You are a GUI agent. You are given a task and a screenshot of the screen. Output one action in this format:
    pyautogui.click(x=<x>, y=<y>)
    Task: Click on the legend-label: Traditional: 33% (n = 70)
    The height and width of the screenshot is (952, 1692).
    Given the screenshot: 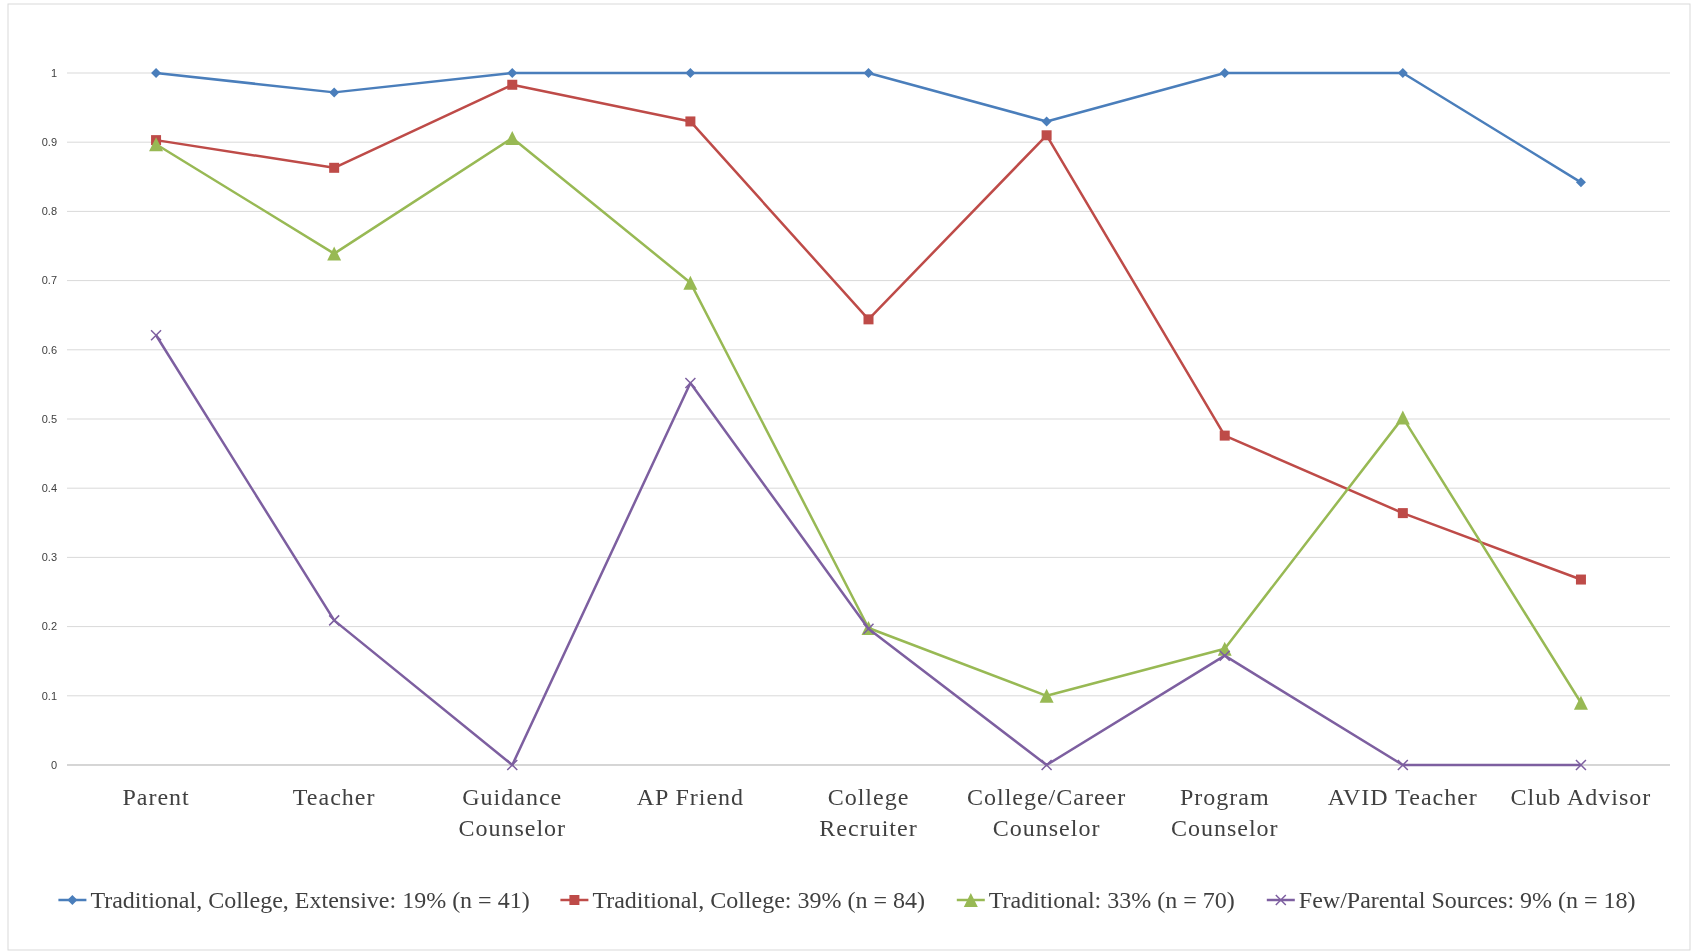 What is the action you would take?
    pyautogui.click(x=1111, y=900)
    